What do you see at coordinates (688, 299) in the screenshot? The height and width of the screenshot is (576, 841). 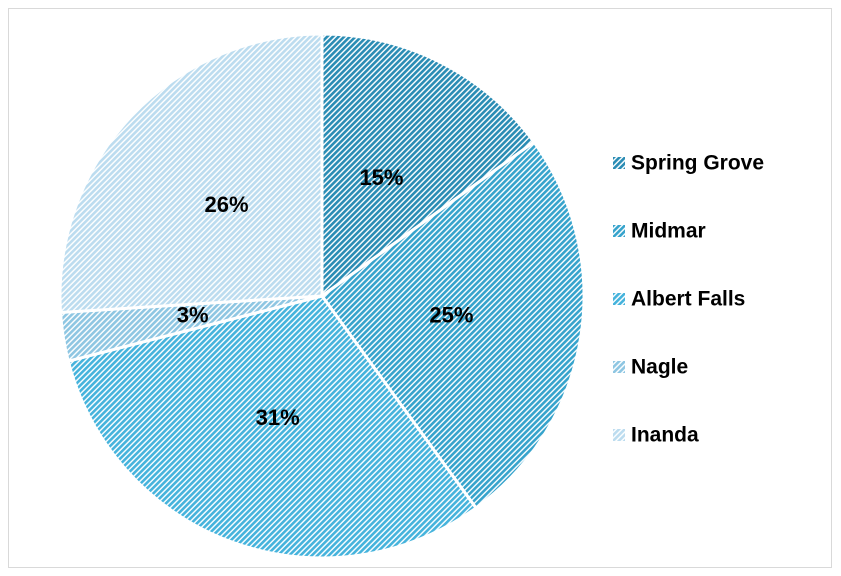 I see `legend-label: Albert Falls` at bounding box center [688, 299].